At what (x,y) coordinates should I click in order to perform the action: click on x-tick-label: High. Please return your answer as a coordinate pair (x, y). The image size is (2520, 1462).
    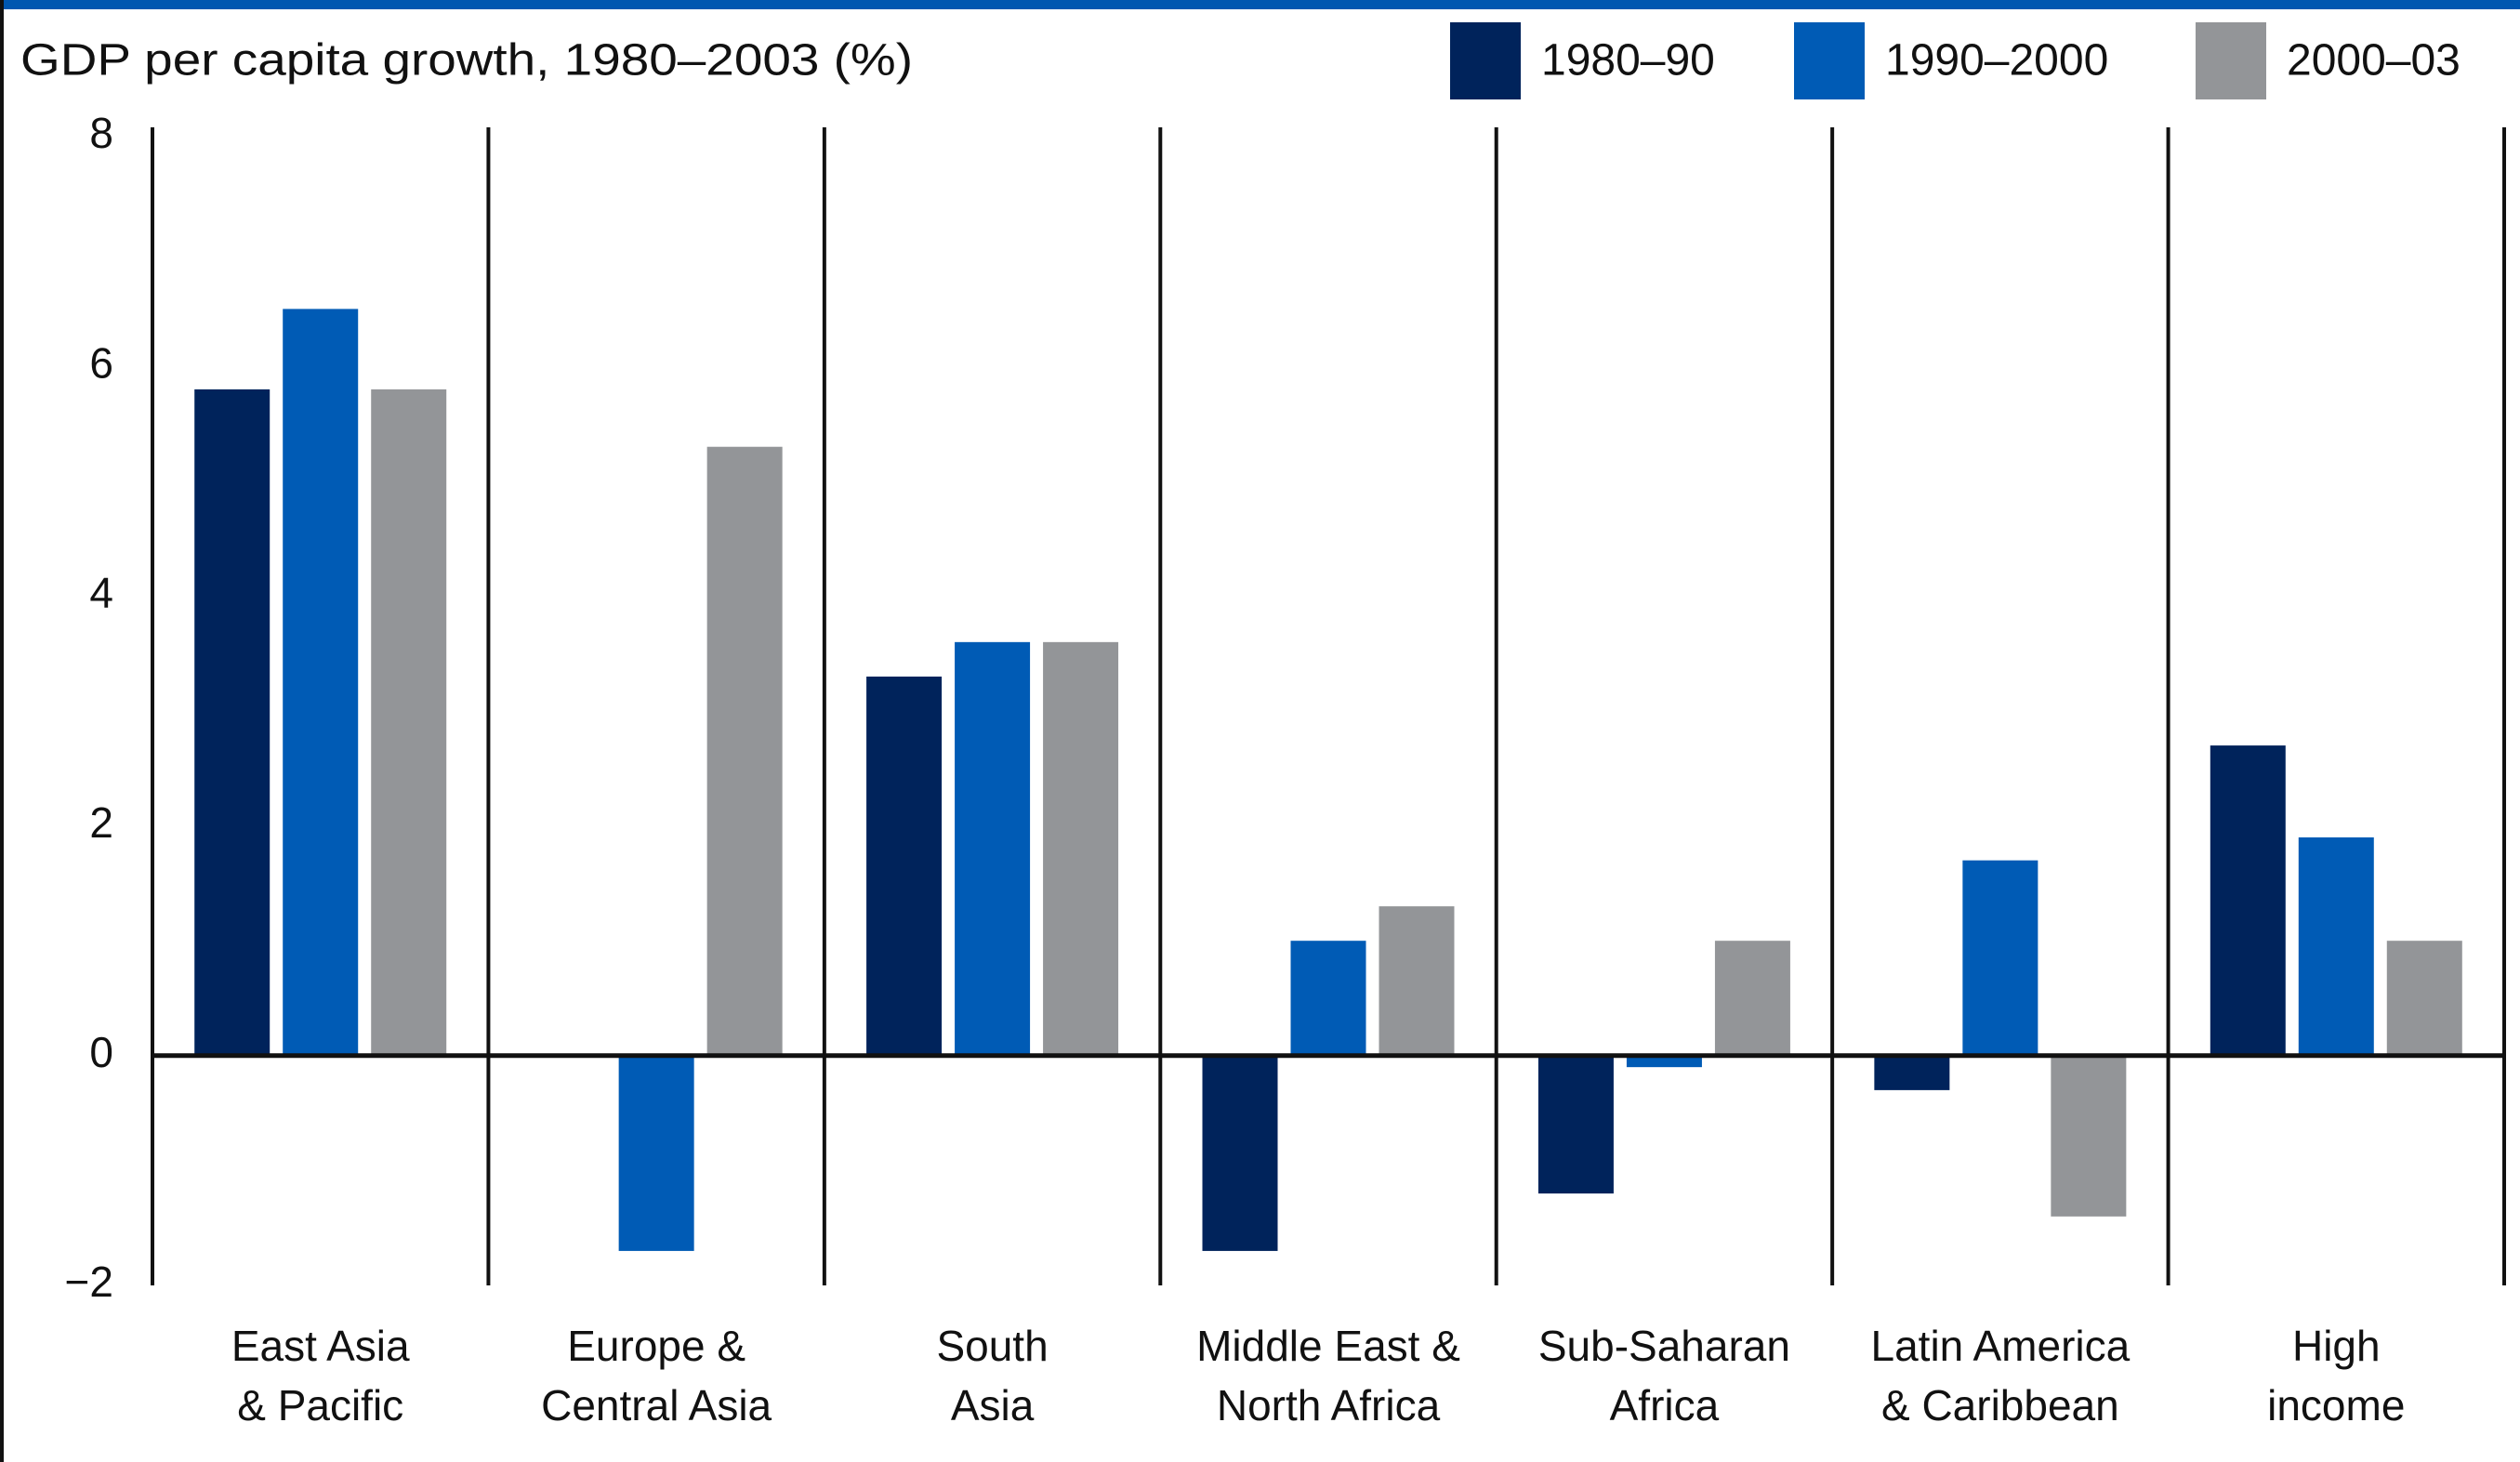
    Looking at the image, I should click on (2336, 1346).